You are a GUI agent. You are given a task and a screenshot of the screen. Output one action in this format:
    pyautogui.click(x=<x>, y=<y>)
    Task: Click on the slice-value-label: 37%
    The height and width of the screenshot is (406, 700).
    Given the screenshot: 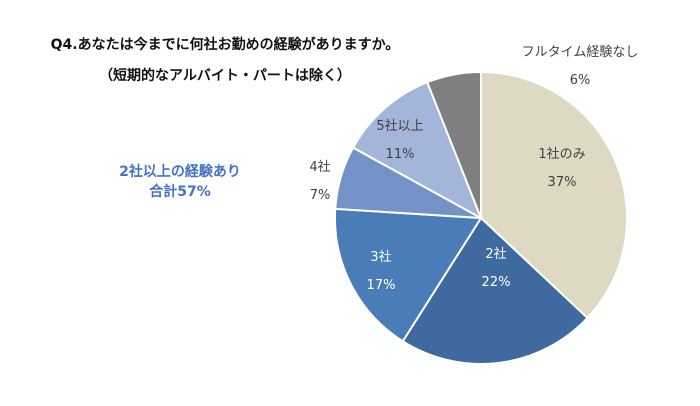 What is the action you would take?
    pyautogui.click(x=562, y=182)
    